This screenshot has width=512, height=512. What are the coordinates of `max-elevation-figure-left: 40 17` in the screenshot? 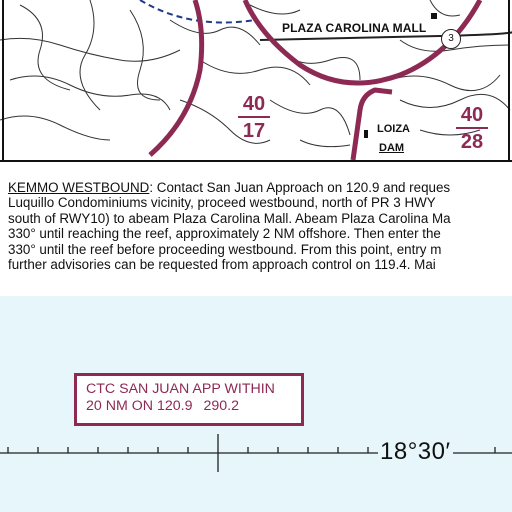 It's located at (254, 117).